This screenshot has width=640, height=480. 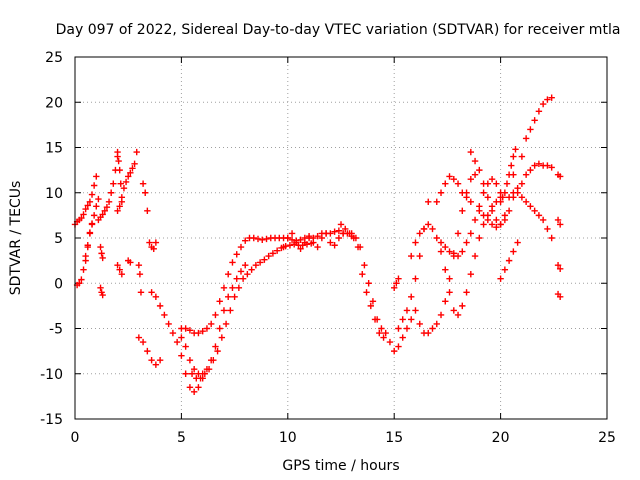 I want to click on y-tick-label: 15, so click(x=54, y=149).